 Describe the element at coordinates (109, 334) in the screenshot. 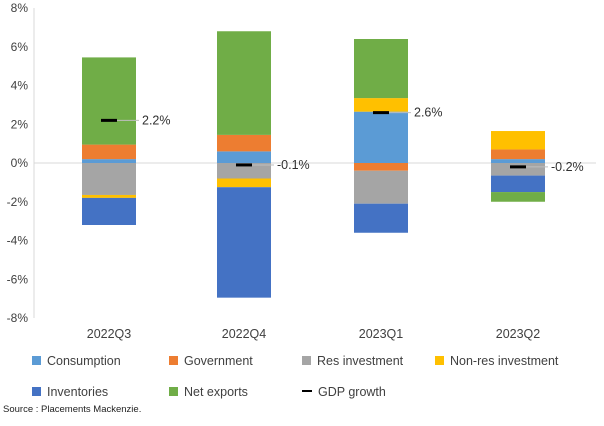

I see `category-label: 2022Q3` at that location.